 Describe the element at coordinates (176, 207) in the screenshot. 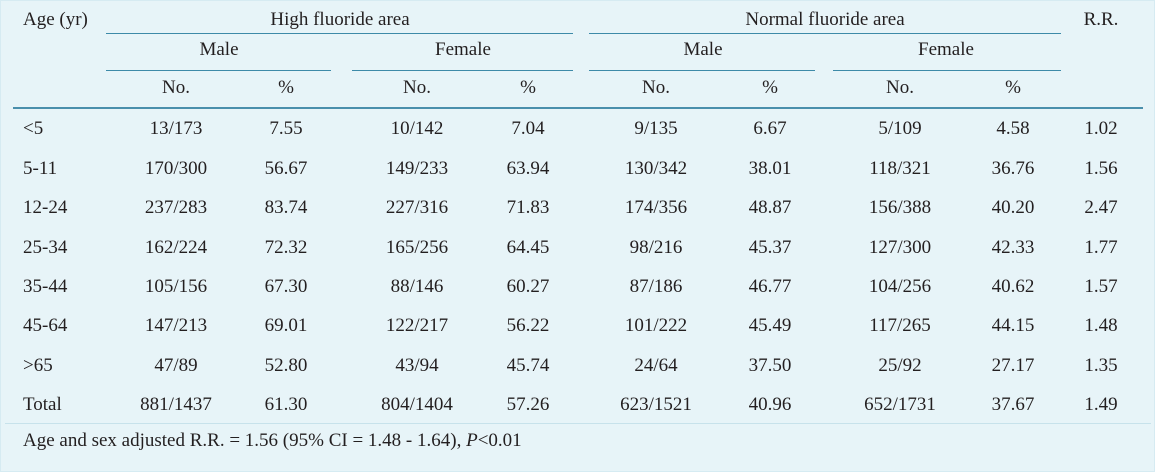

I see `cell-hm-no: 237/283` at that location.